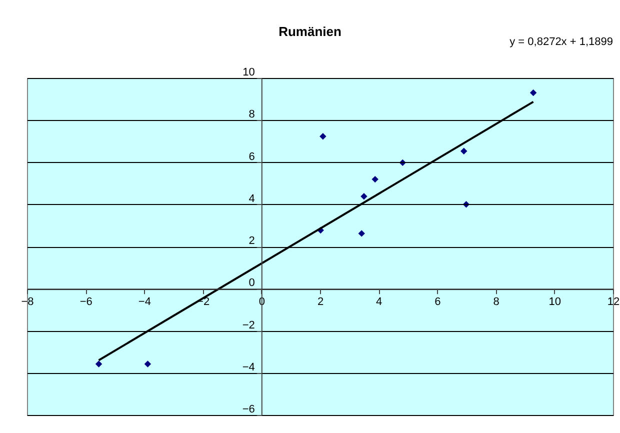 The height and width of the screenshot is (433, 620). Describe the element at coordinates (310, 31) in the screenshot. I see `chart-title: Rumänien` at that location.